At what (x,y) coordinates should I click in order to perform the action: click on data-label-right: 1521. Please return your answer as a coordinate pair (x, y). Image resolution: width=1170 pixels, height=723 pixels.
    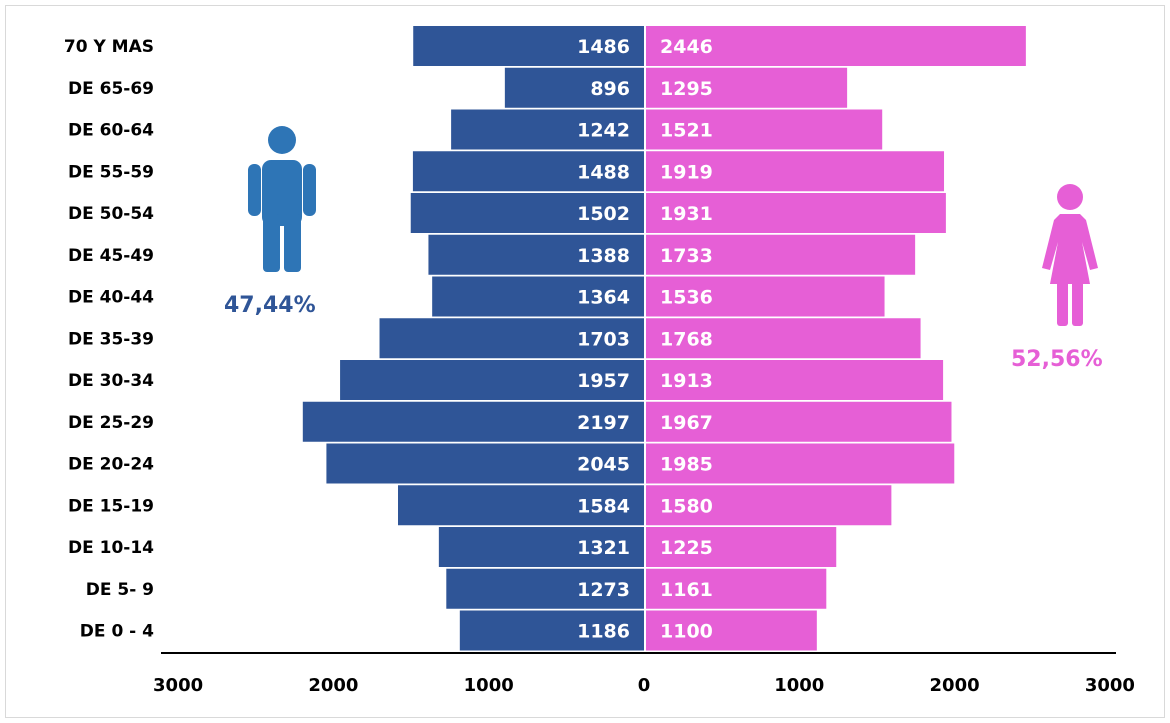
    Looking at the image, I should click on (686, 131).